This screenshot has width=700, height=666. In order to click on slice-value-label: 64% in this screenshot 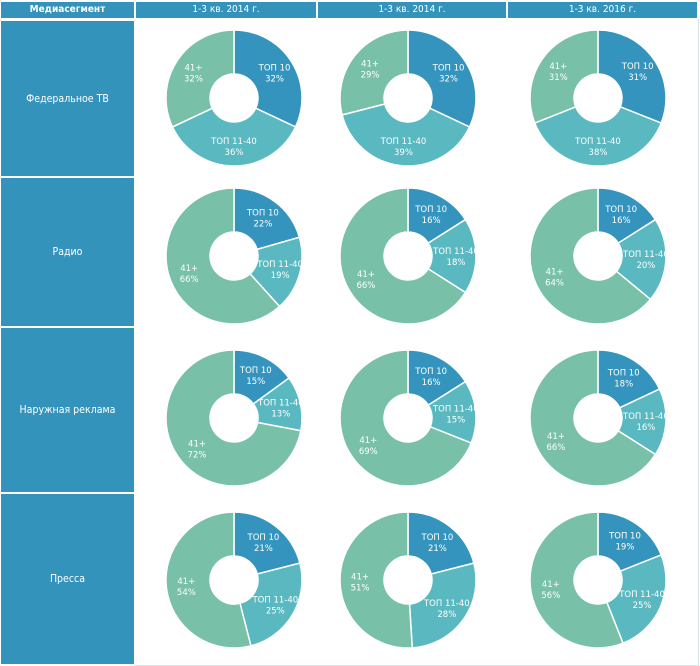, I will do `click(554, 283)`.